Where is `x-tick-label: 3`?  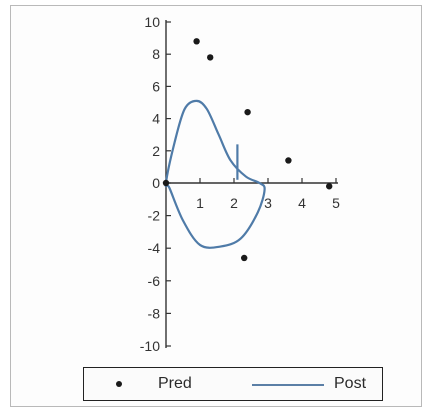 x-tick-label: 3 is located at coordinates (268, 203).